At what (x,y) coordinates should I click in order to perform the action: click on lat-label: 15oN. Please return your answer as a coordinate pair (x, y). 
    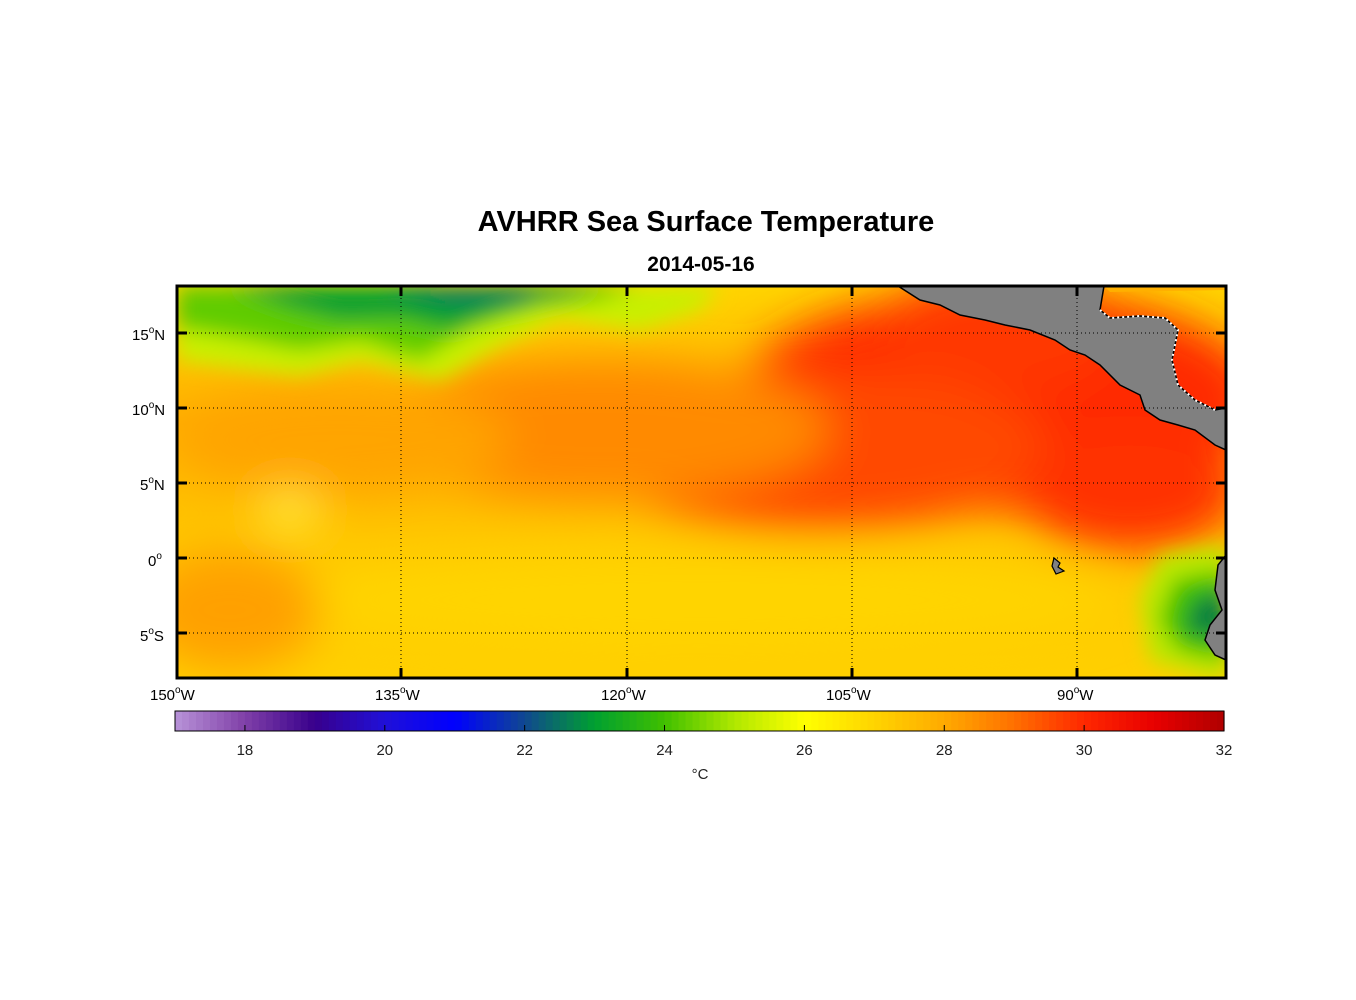
    Looking at the image, I should click on (148, 334).